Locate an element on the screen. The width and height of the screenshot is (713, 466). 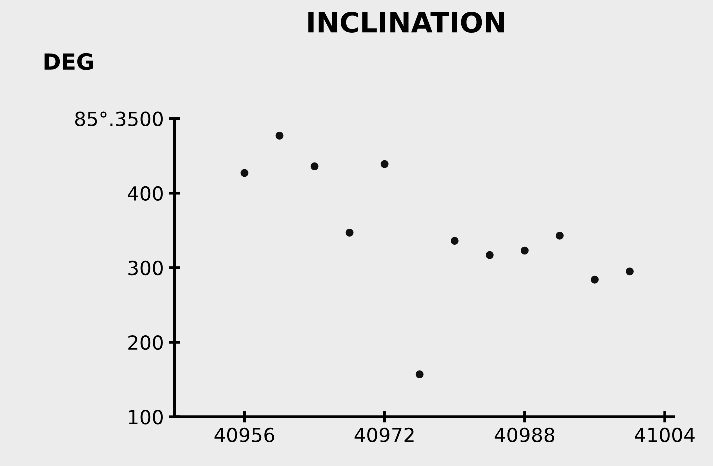
y-tick-label: 85°.3500 is located at coordinates (119, 119).